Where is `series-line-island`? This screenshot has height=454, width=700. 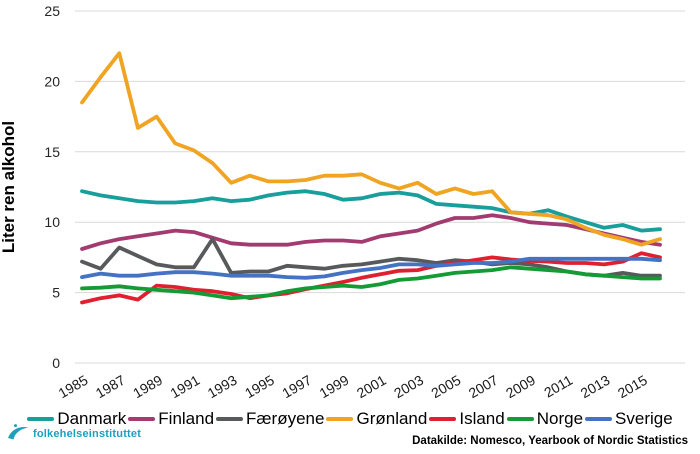 series-line-island is located at coordinates (371, 278).